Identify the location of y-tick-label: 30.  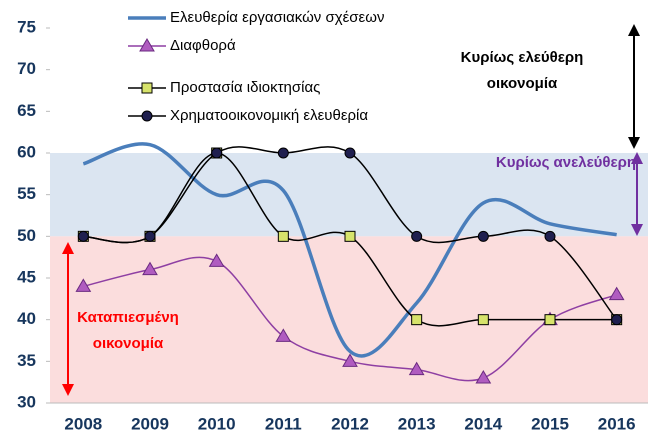
(26, 401).